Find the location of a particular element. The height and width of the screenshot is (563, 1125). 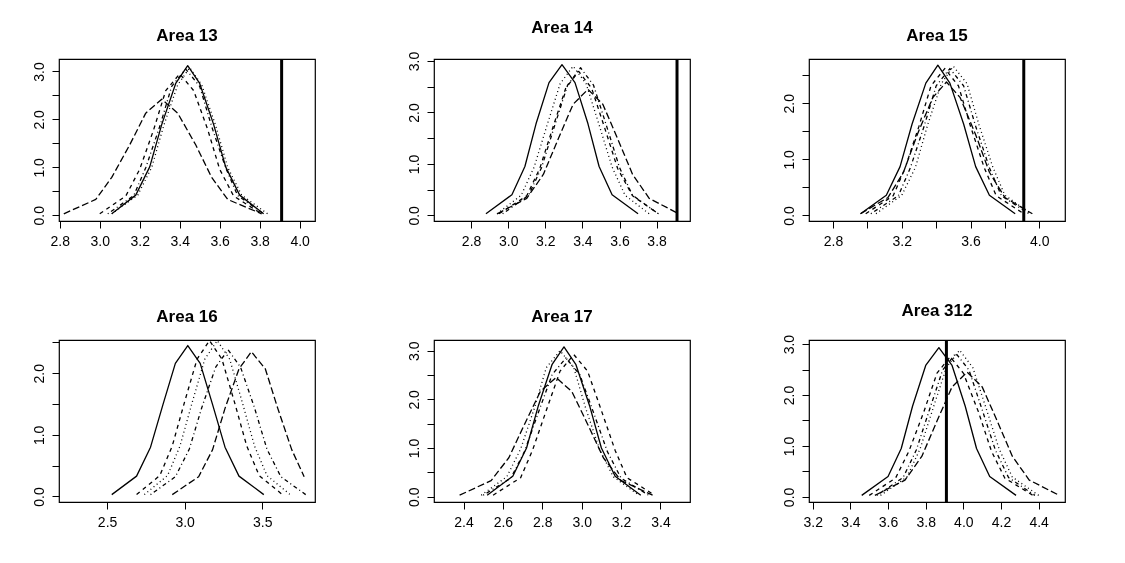

chart-title: Area 13 is located at coordinates (187, 35).